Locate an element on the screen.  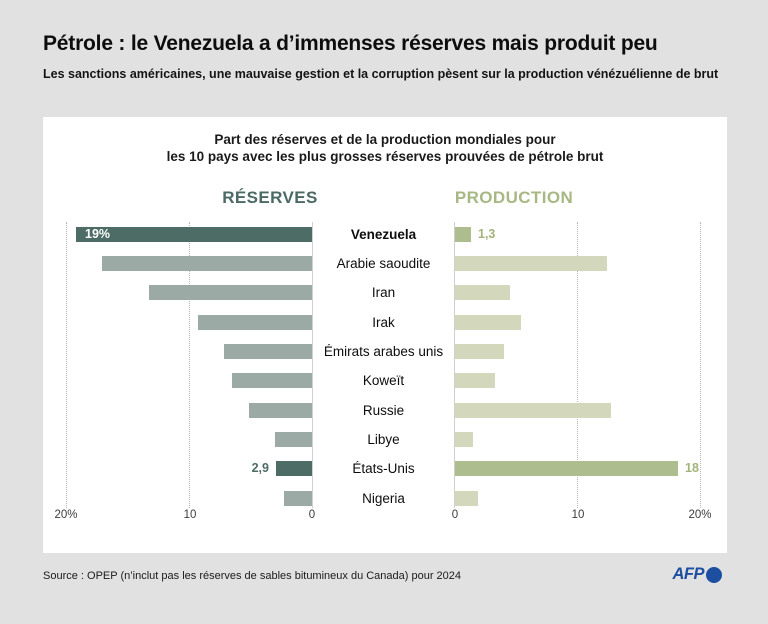
country-label: Russie is located at coordinates (383, 410).